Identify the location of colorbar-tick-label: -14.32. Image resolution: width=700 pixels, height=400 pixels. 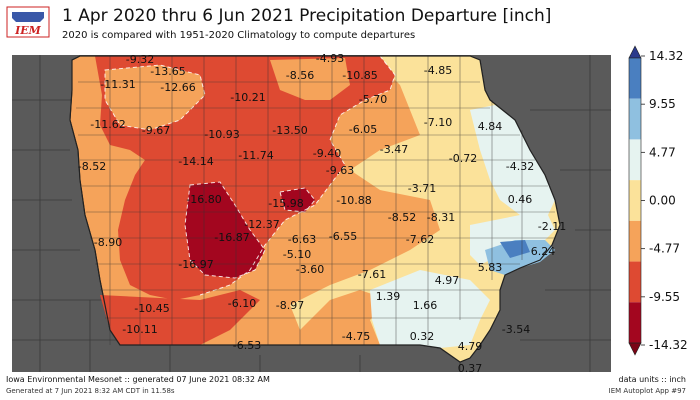
(668, 345).